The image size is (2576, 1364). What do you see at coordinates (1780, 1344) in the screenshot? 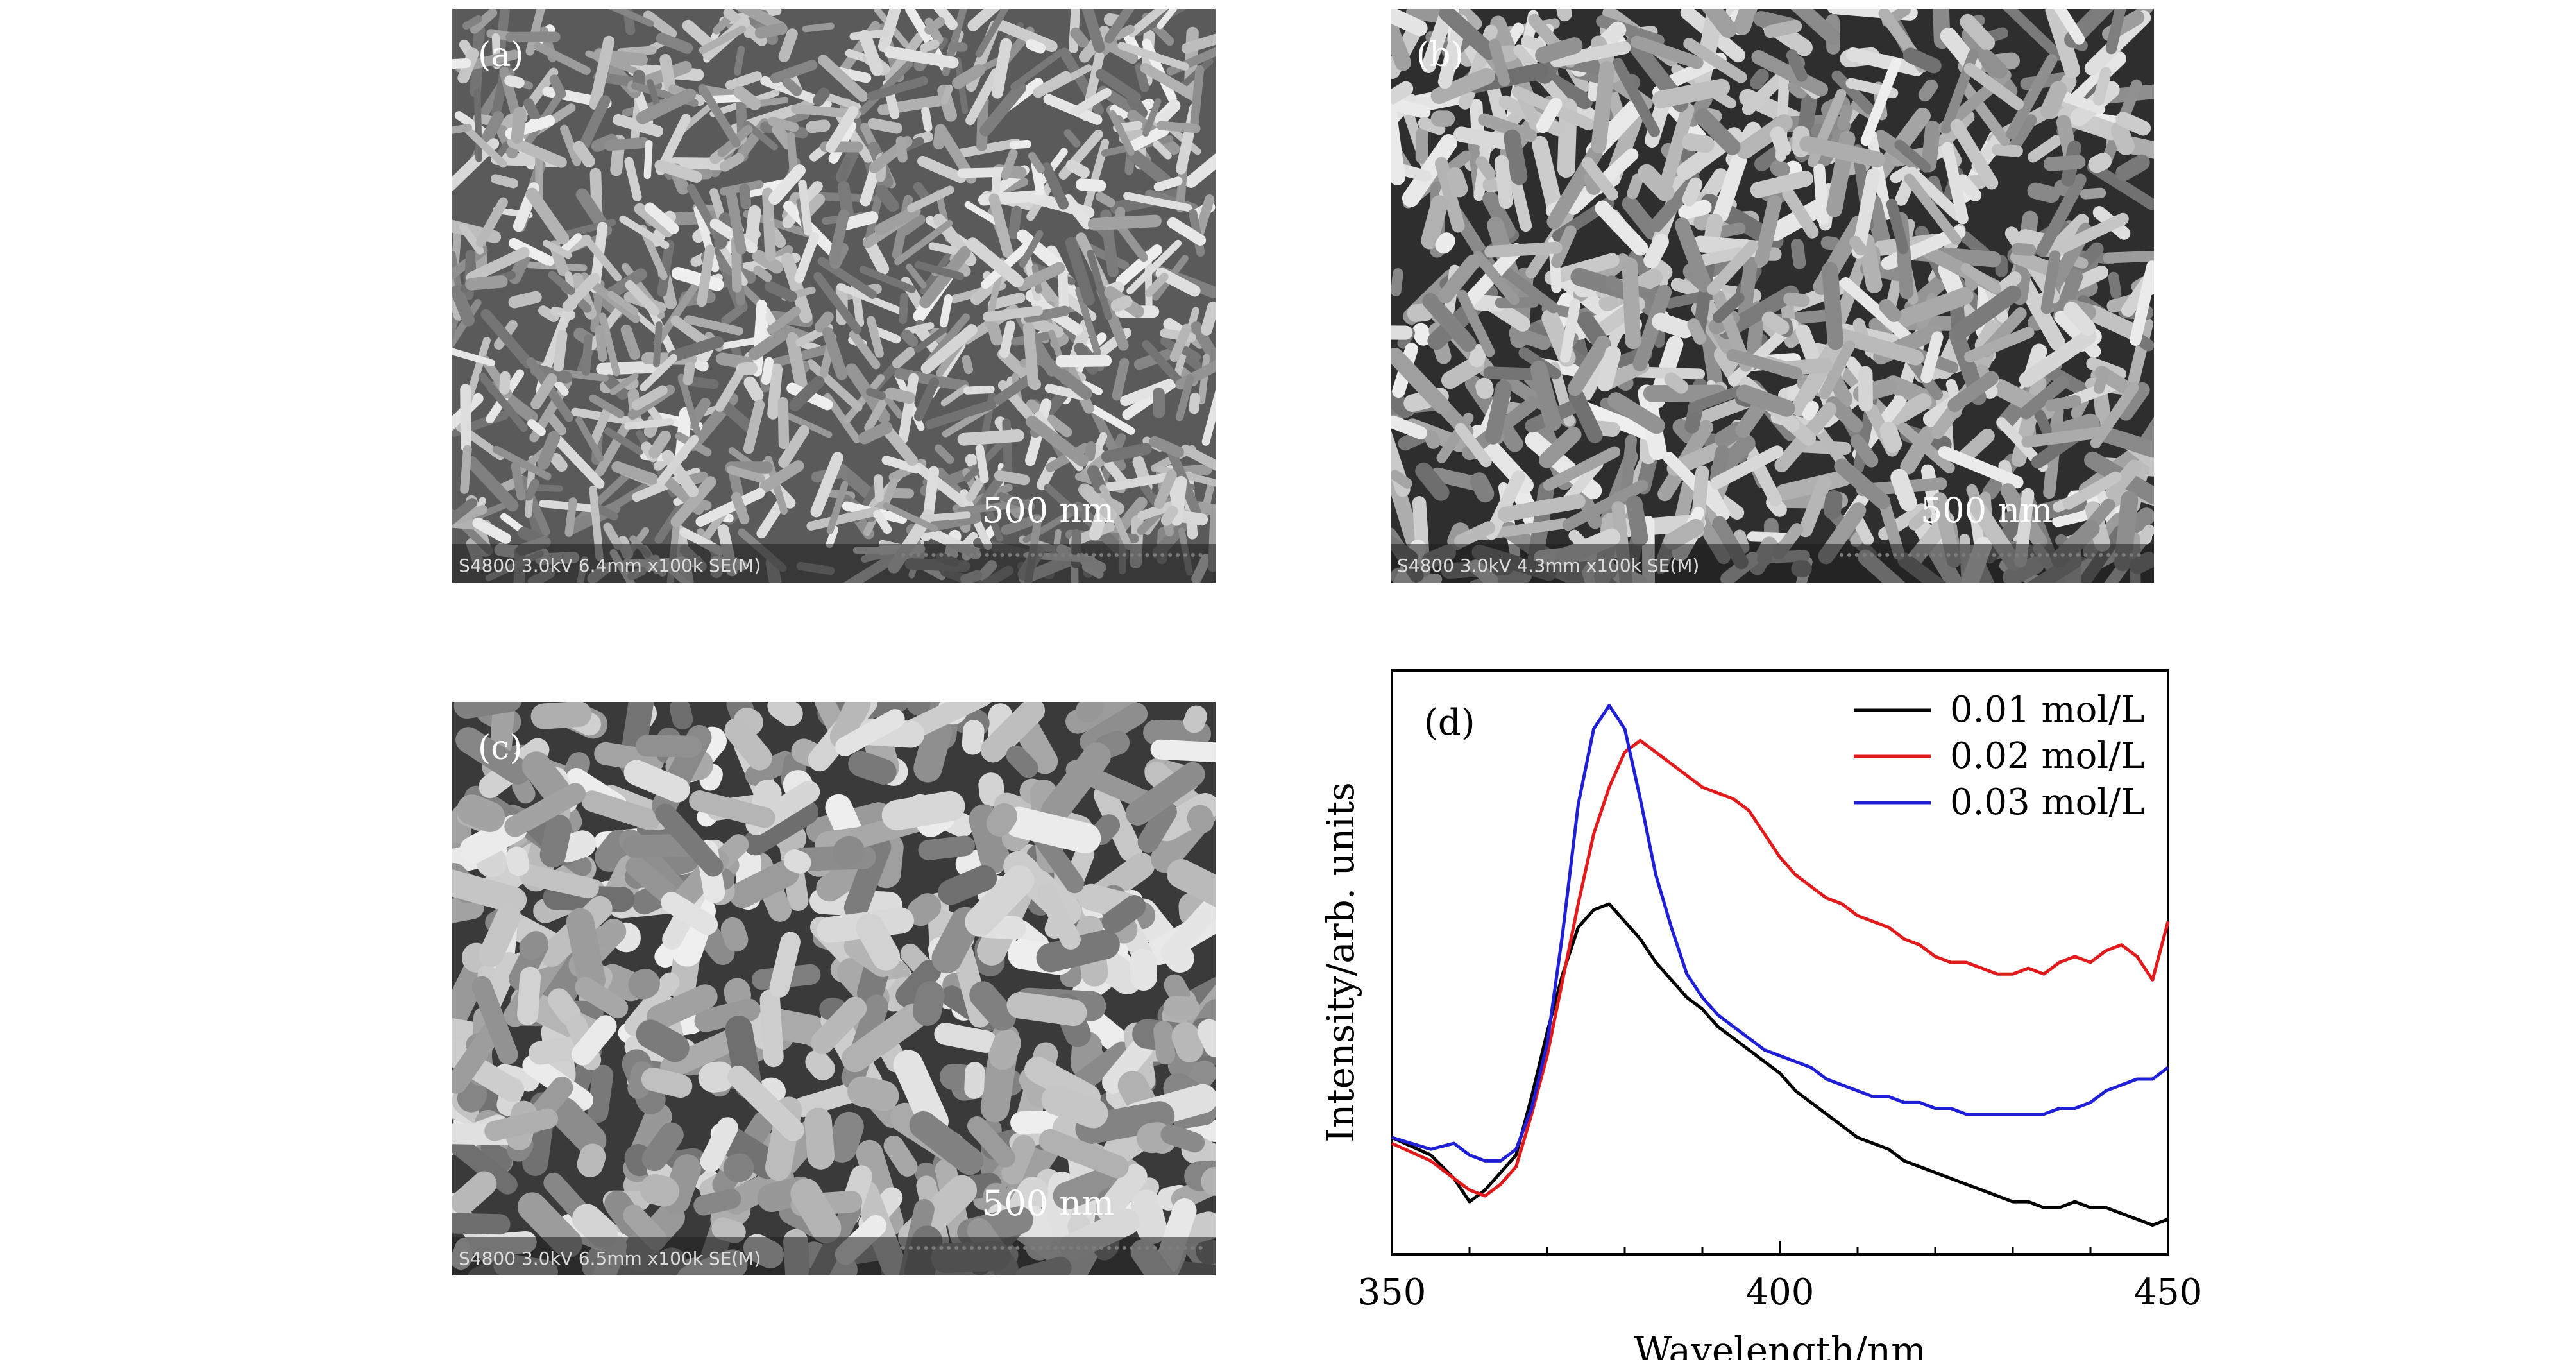
I see `x-axis-label: Wavelength/nm` at bounding box center [1780, 1344].